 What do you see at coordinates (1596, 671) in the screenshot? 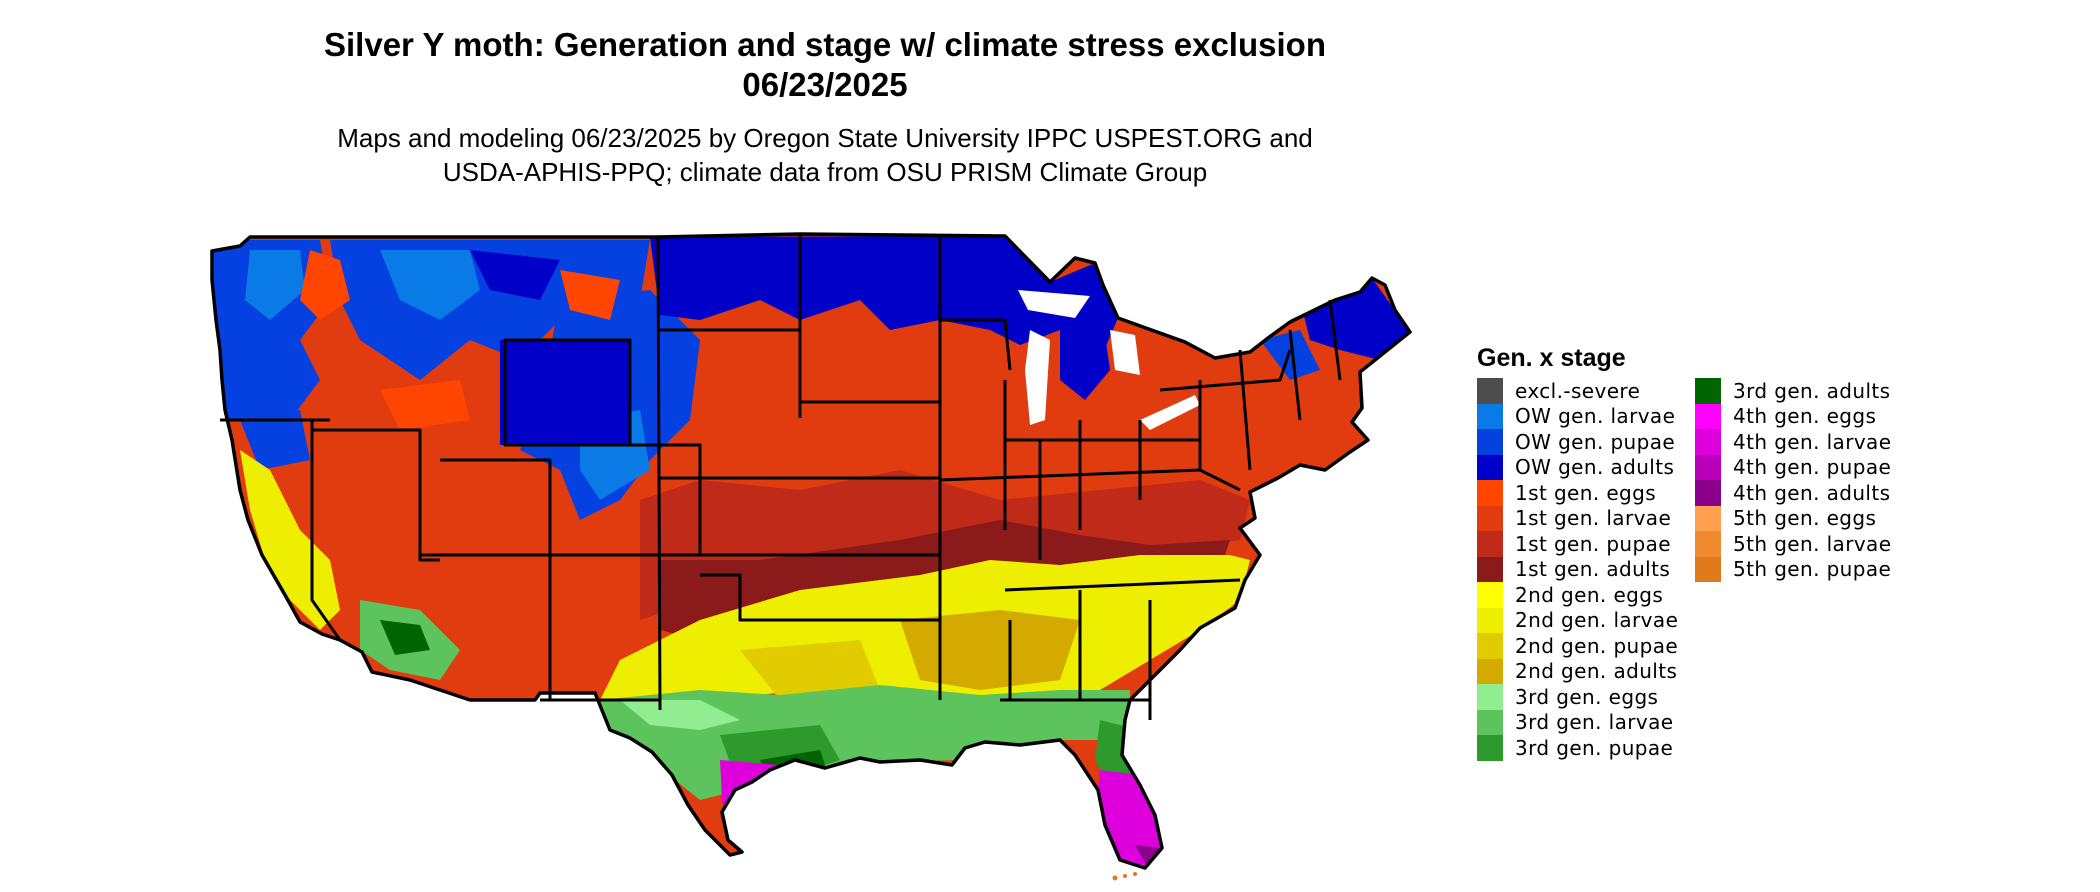
I see `legend-label: 2nd gen. adults` at bounding box center [1596, 671].